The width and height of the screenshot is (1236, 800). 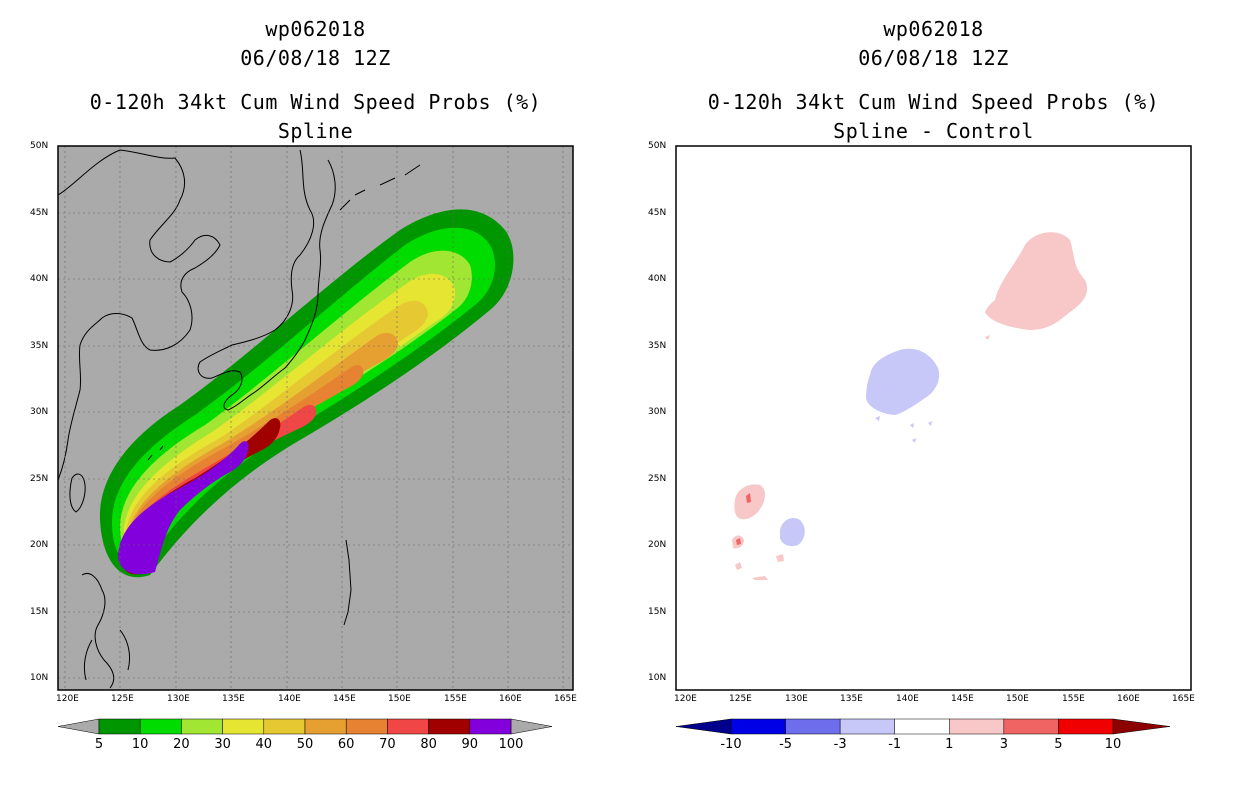 What do you see at coordinates (1141, 726) in the screenshot?
I see `right-colorbar-overflow` at bounding box center [1141, 726].